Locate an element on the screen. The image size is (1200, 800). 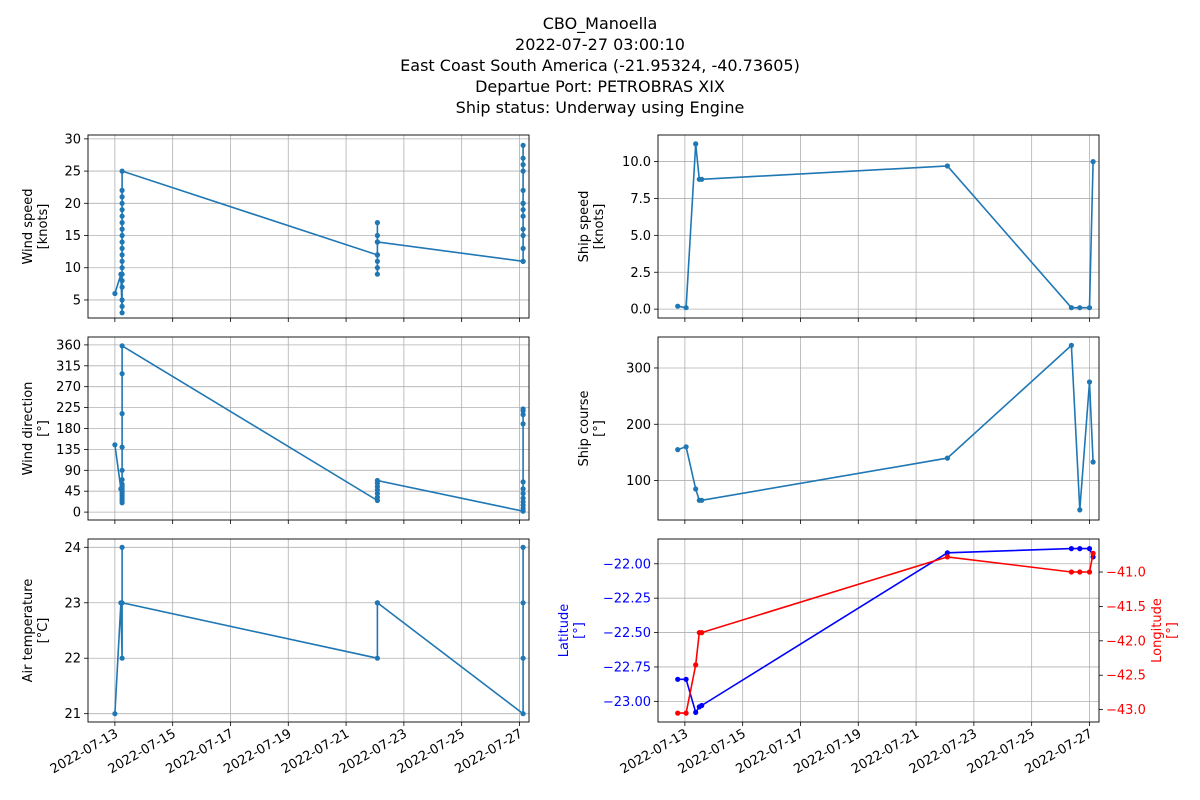
y-axis-label: Latitude[°] is located at coordinates (572, 631).